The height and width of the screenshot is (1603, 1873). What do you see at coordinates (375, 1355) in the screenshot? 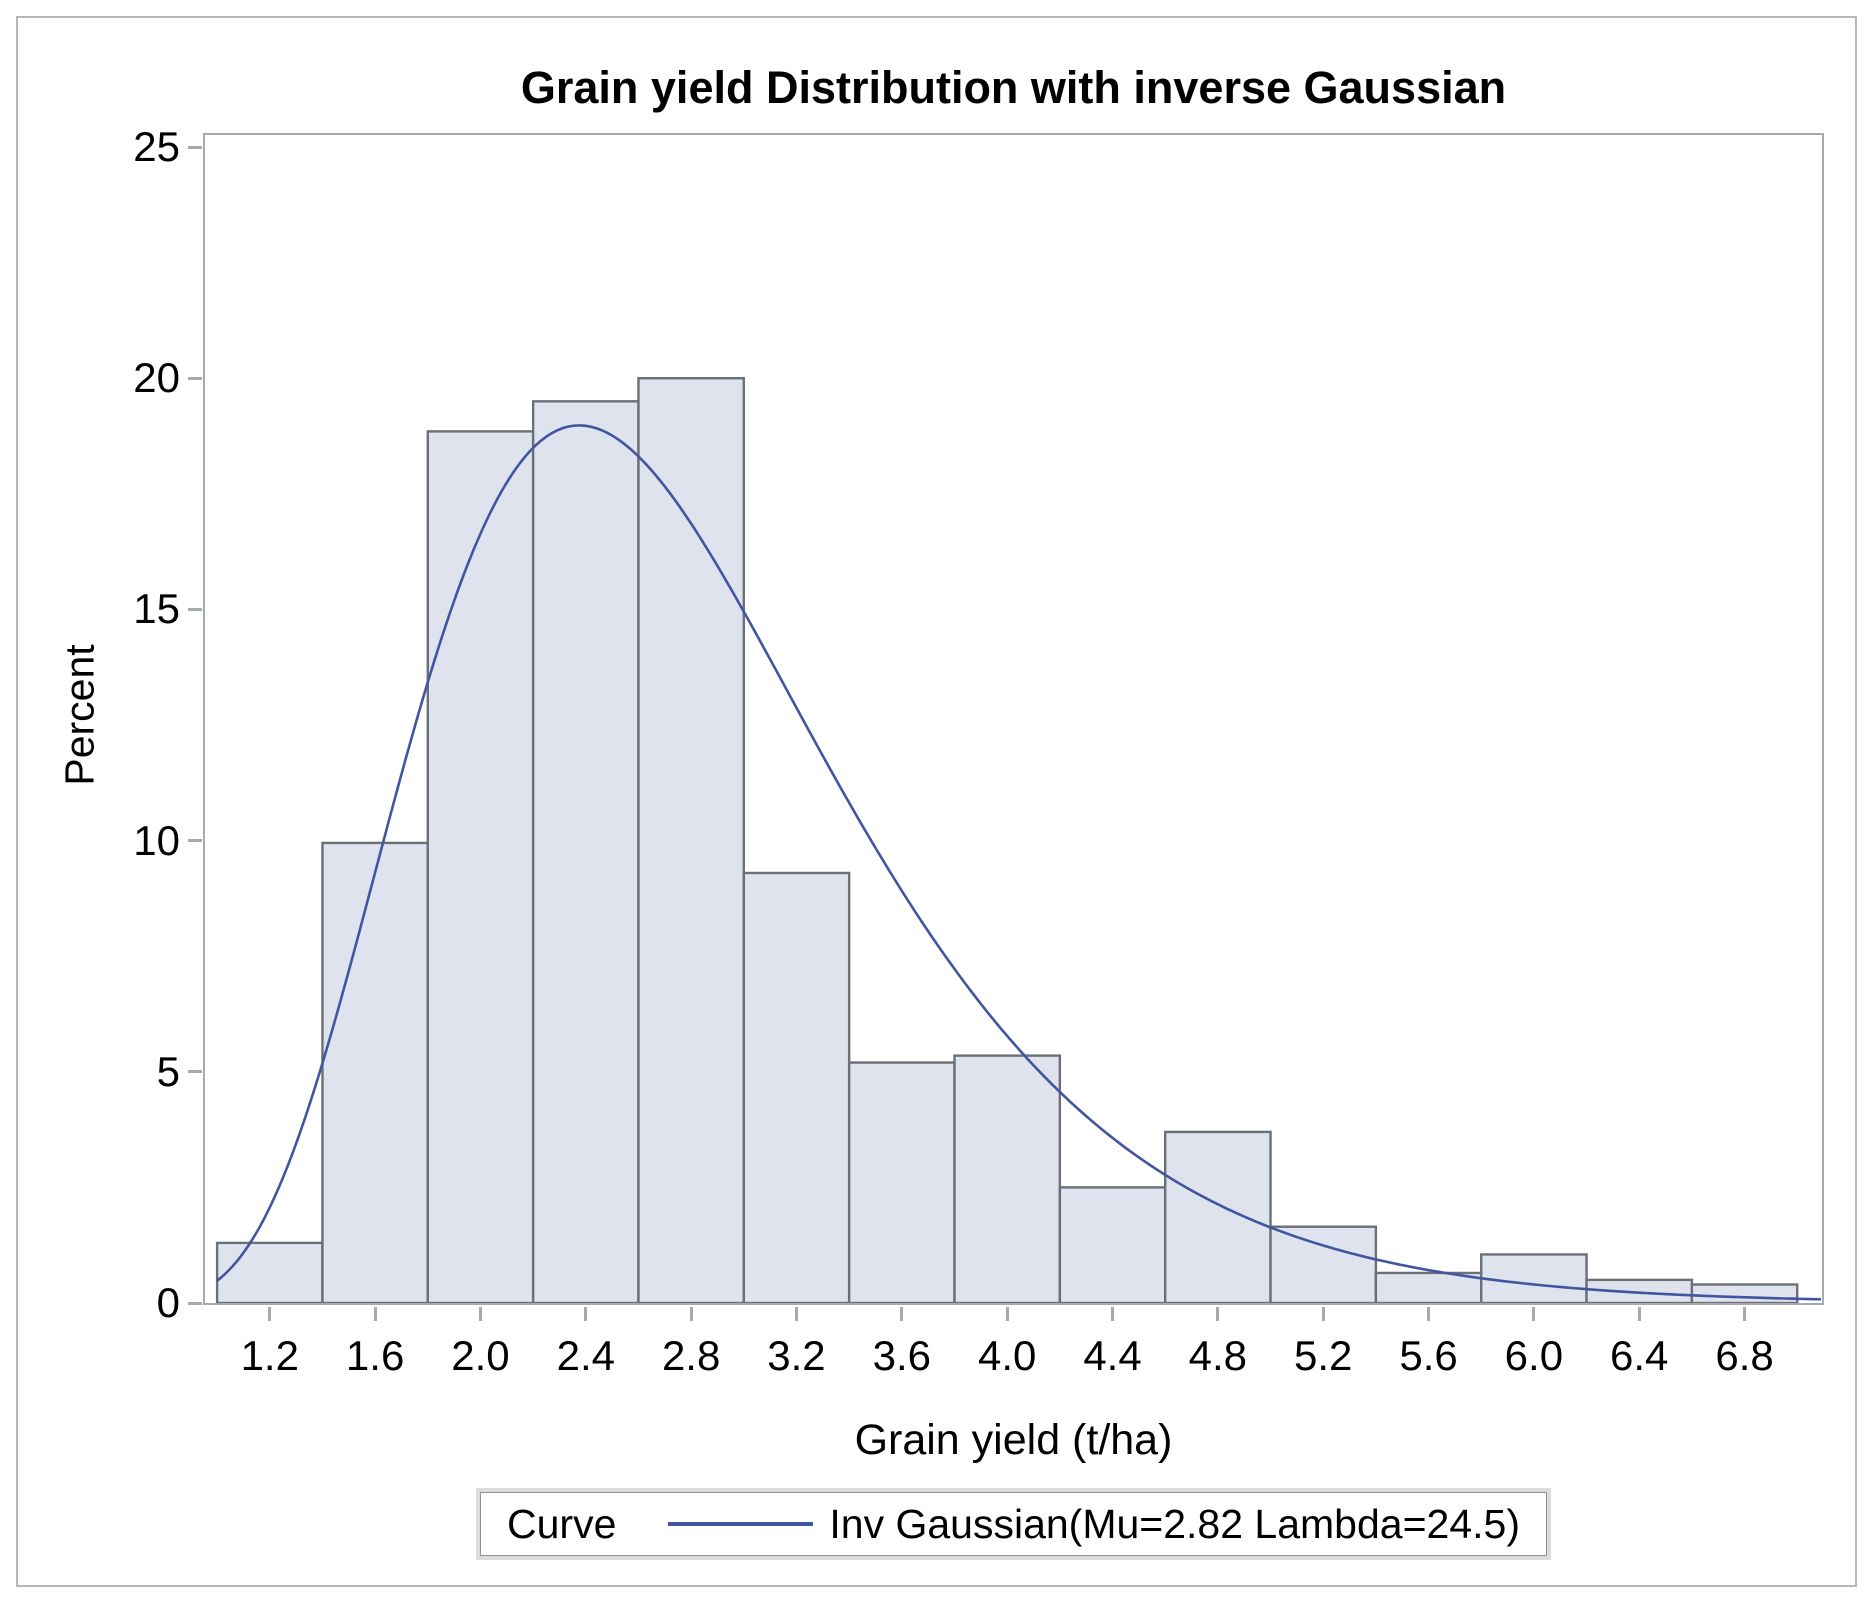
I see `x-tick-label: 1.6` at bounding box center [375, 1355].